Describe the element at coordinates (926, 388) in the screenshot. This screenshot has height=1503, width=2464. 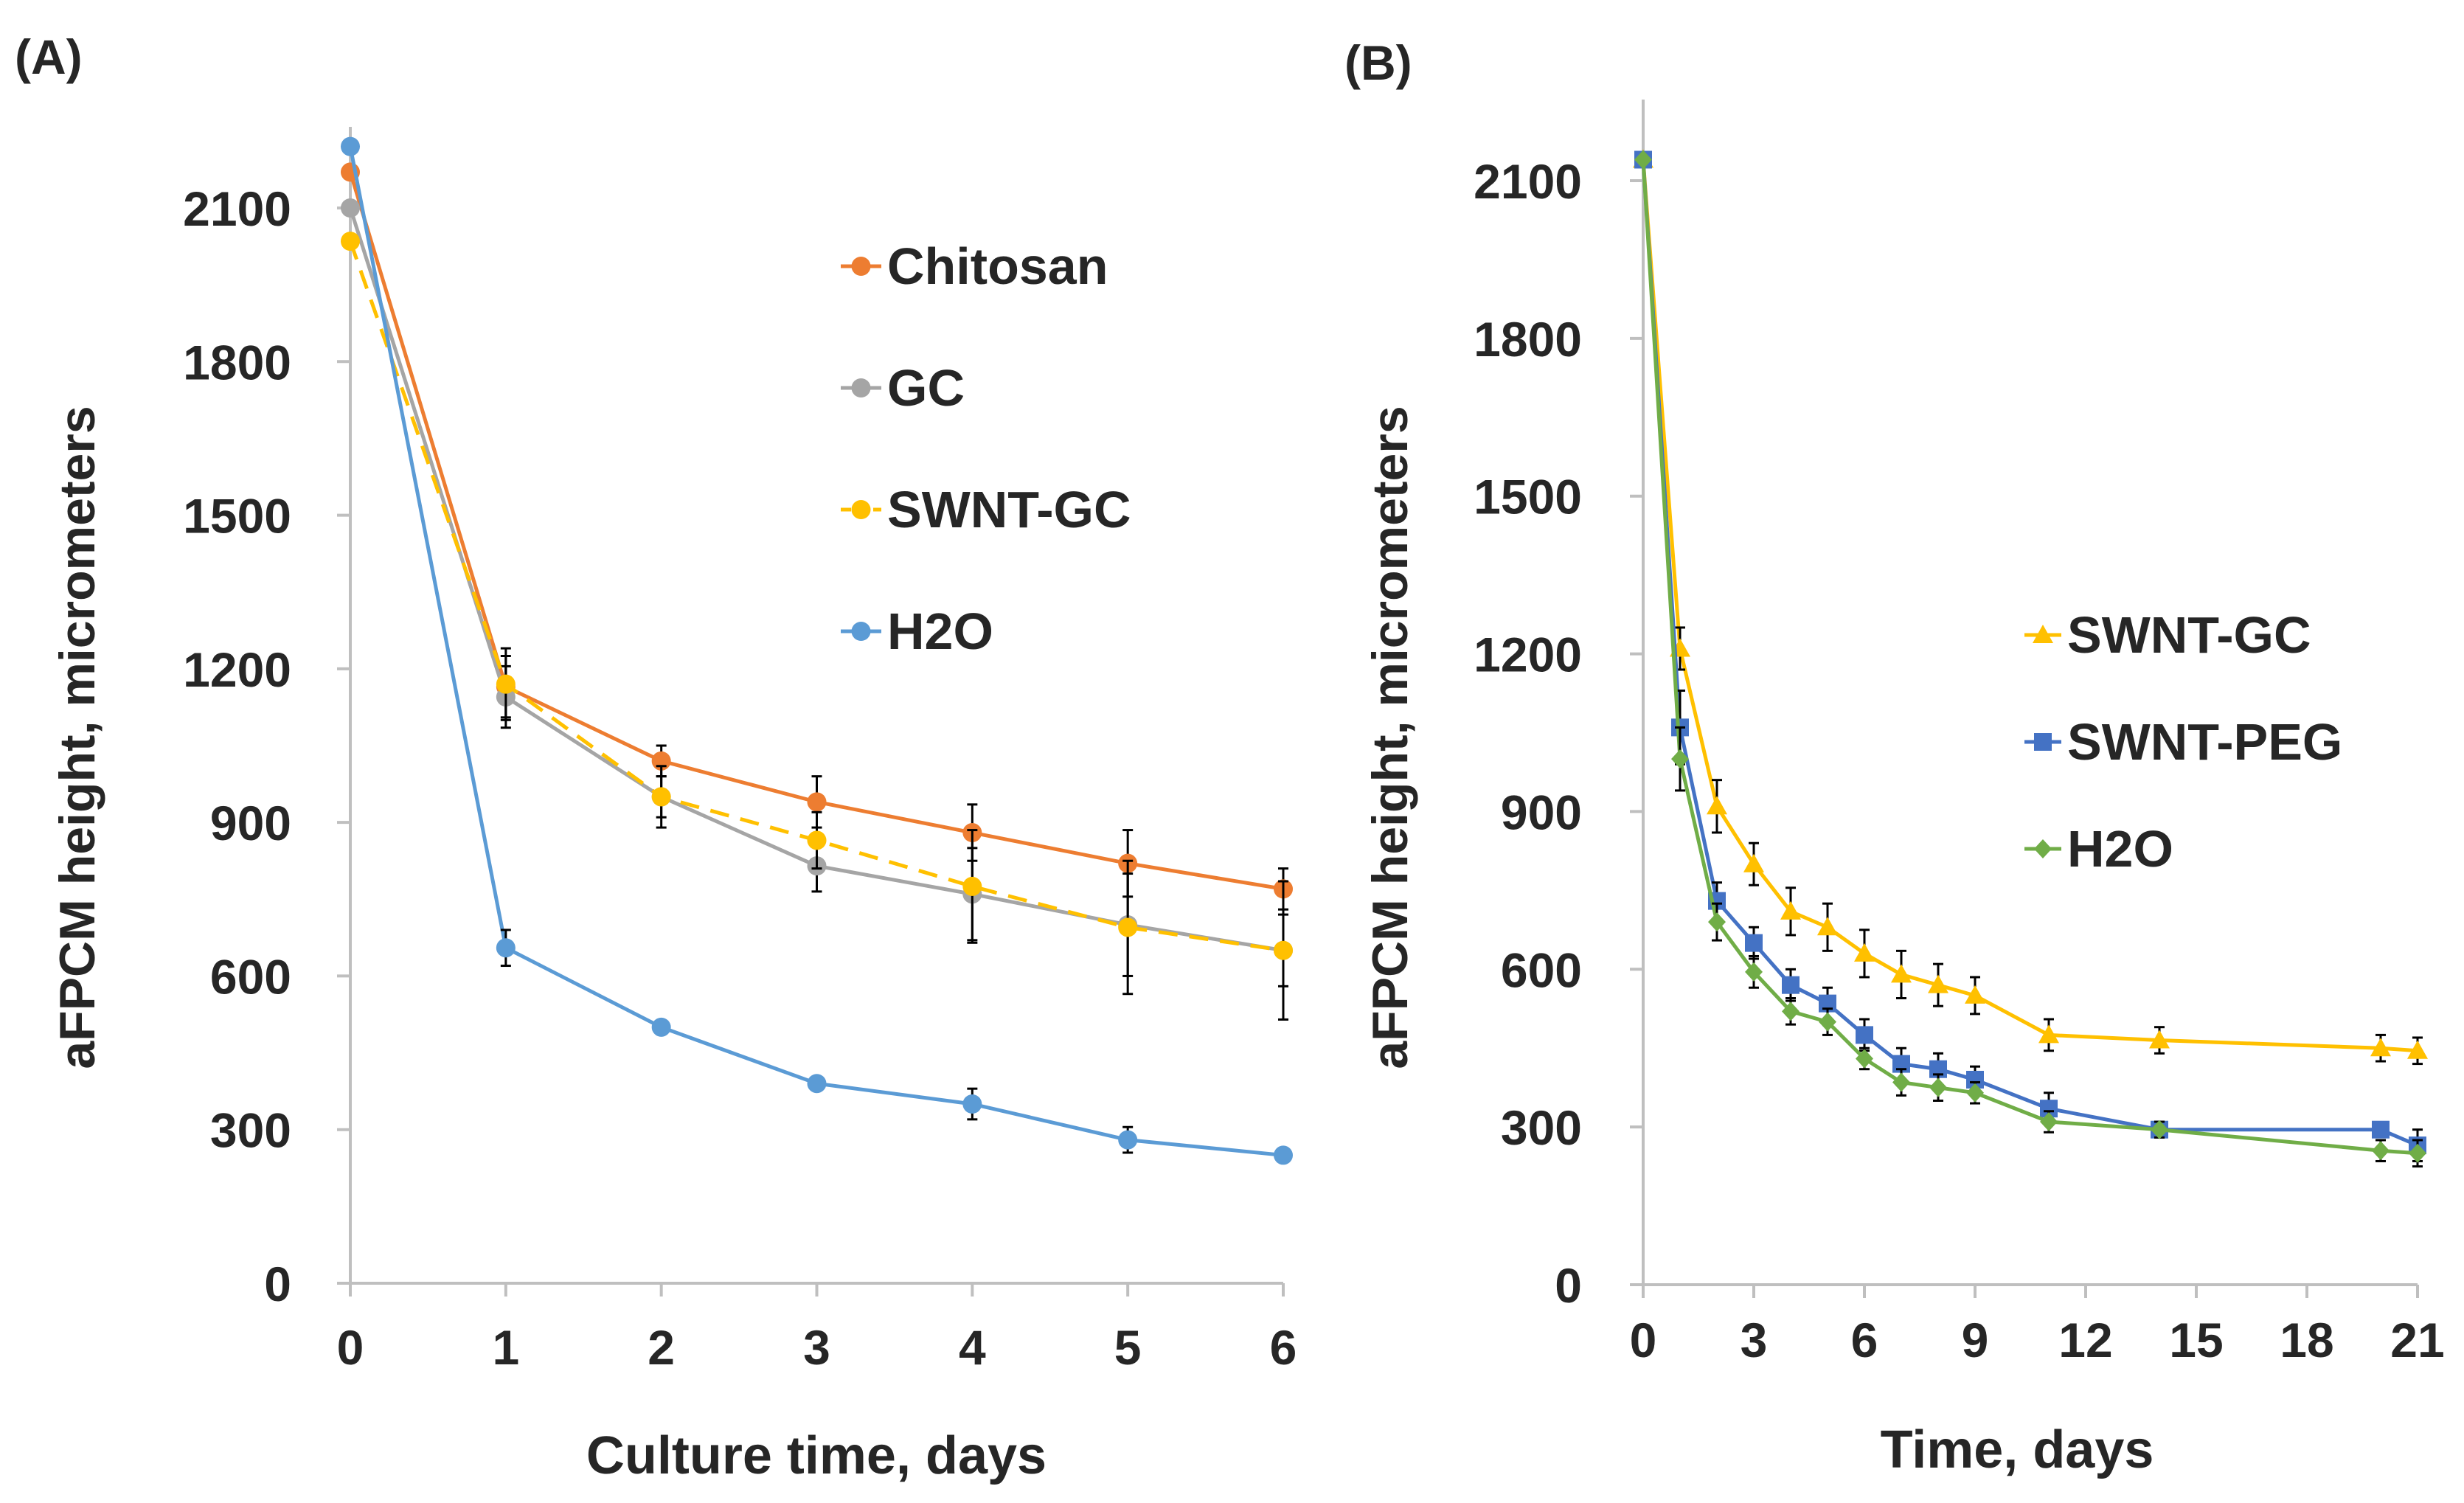
I see `legend-label-gc: GC` at that location.